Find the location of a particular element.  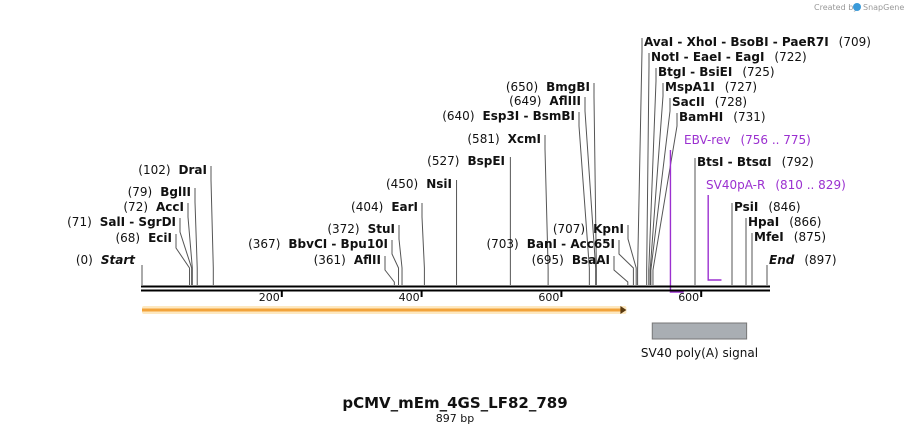

site-label-eari: (404) EarI is located at coordinates (384, 207).